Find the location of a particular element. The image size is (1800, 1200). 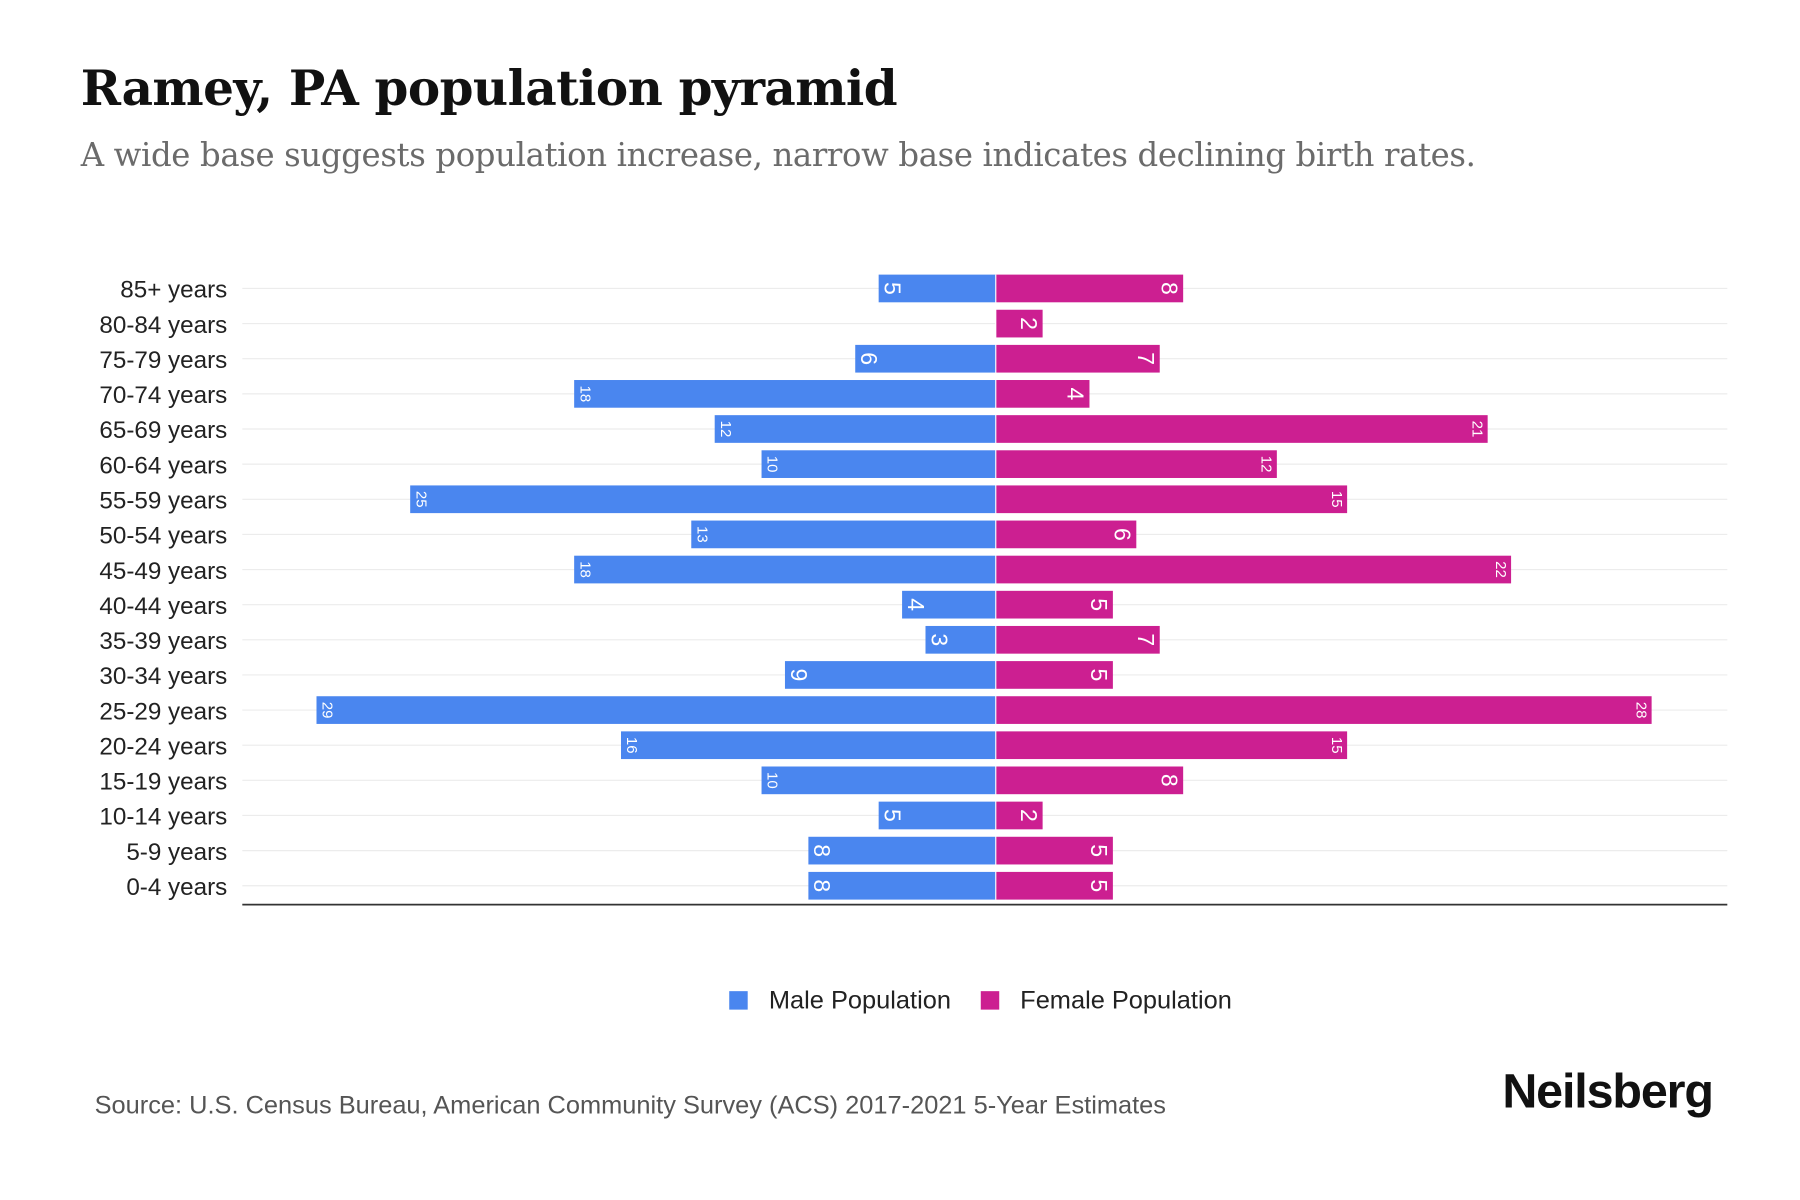

male-value-label: 29 is located at coordinates (327, 710).